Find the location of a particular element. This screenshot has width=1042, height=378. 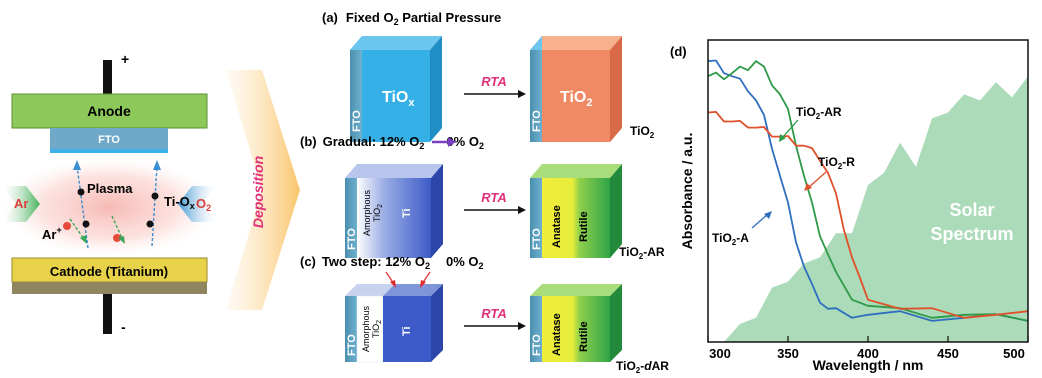

deposition-arrow: Deposition is located at coordinates (263, 190).